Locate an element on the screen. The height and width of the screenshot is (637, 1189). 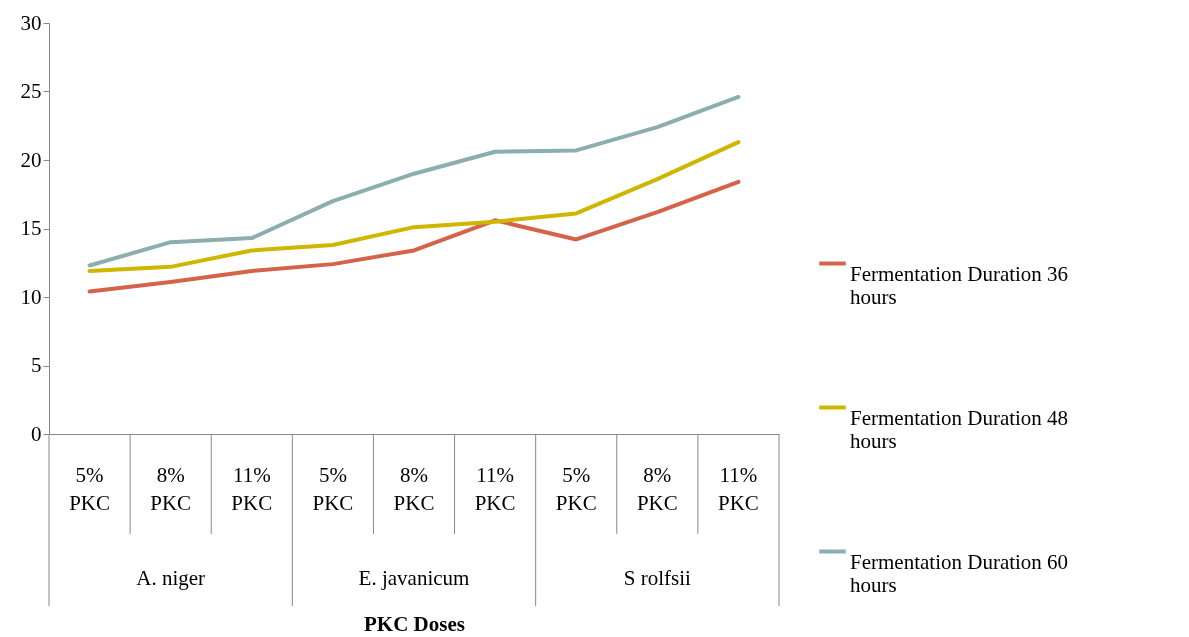
y-tick-label: 25 is located at coordinates (31, 91).